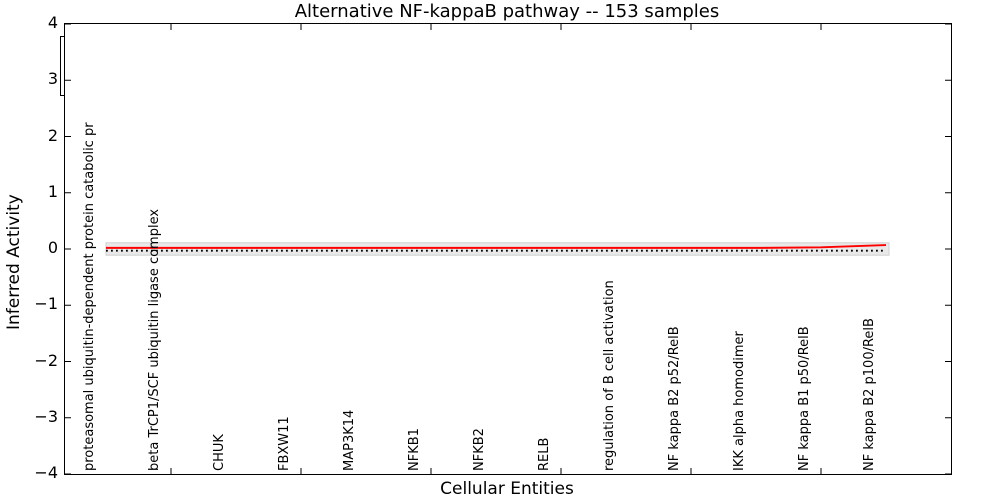  I want to click on y-axis-label: Inferred Activity, so click(14, 262).